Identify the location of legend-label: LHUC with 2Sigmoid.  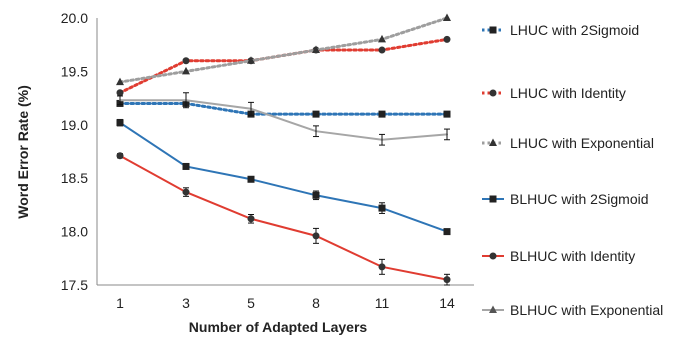
(574, 30).